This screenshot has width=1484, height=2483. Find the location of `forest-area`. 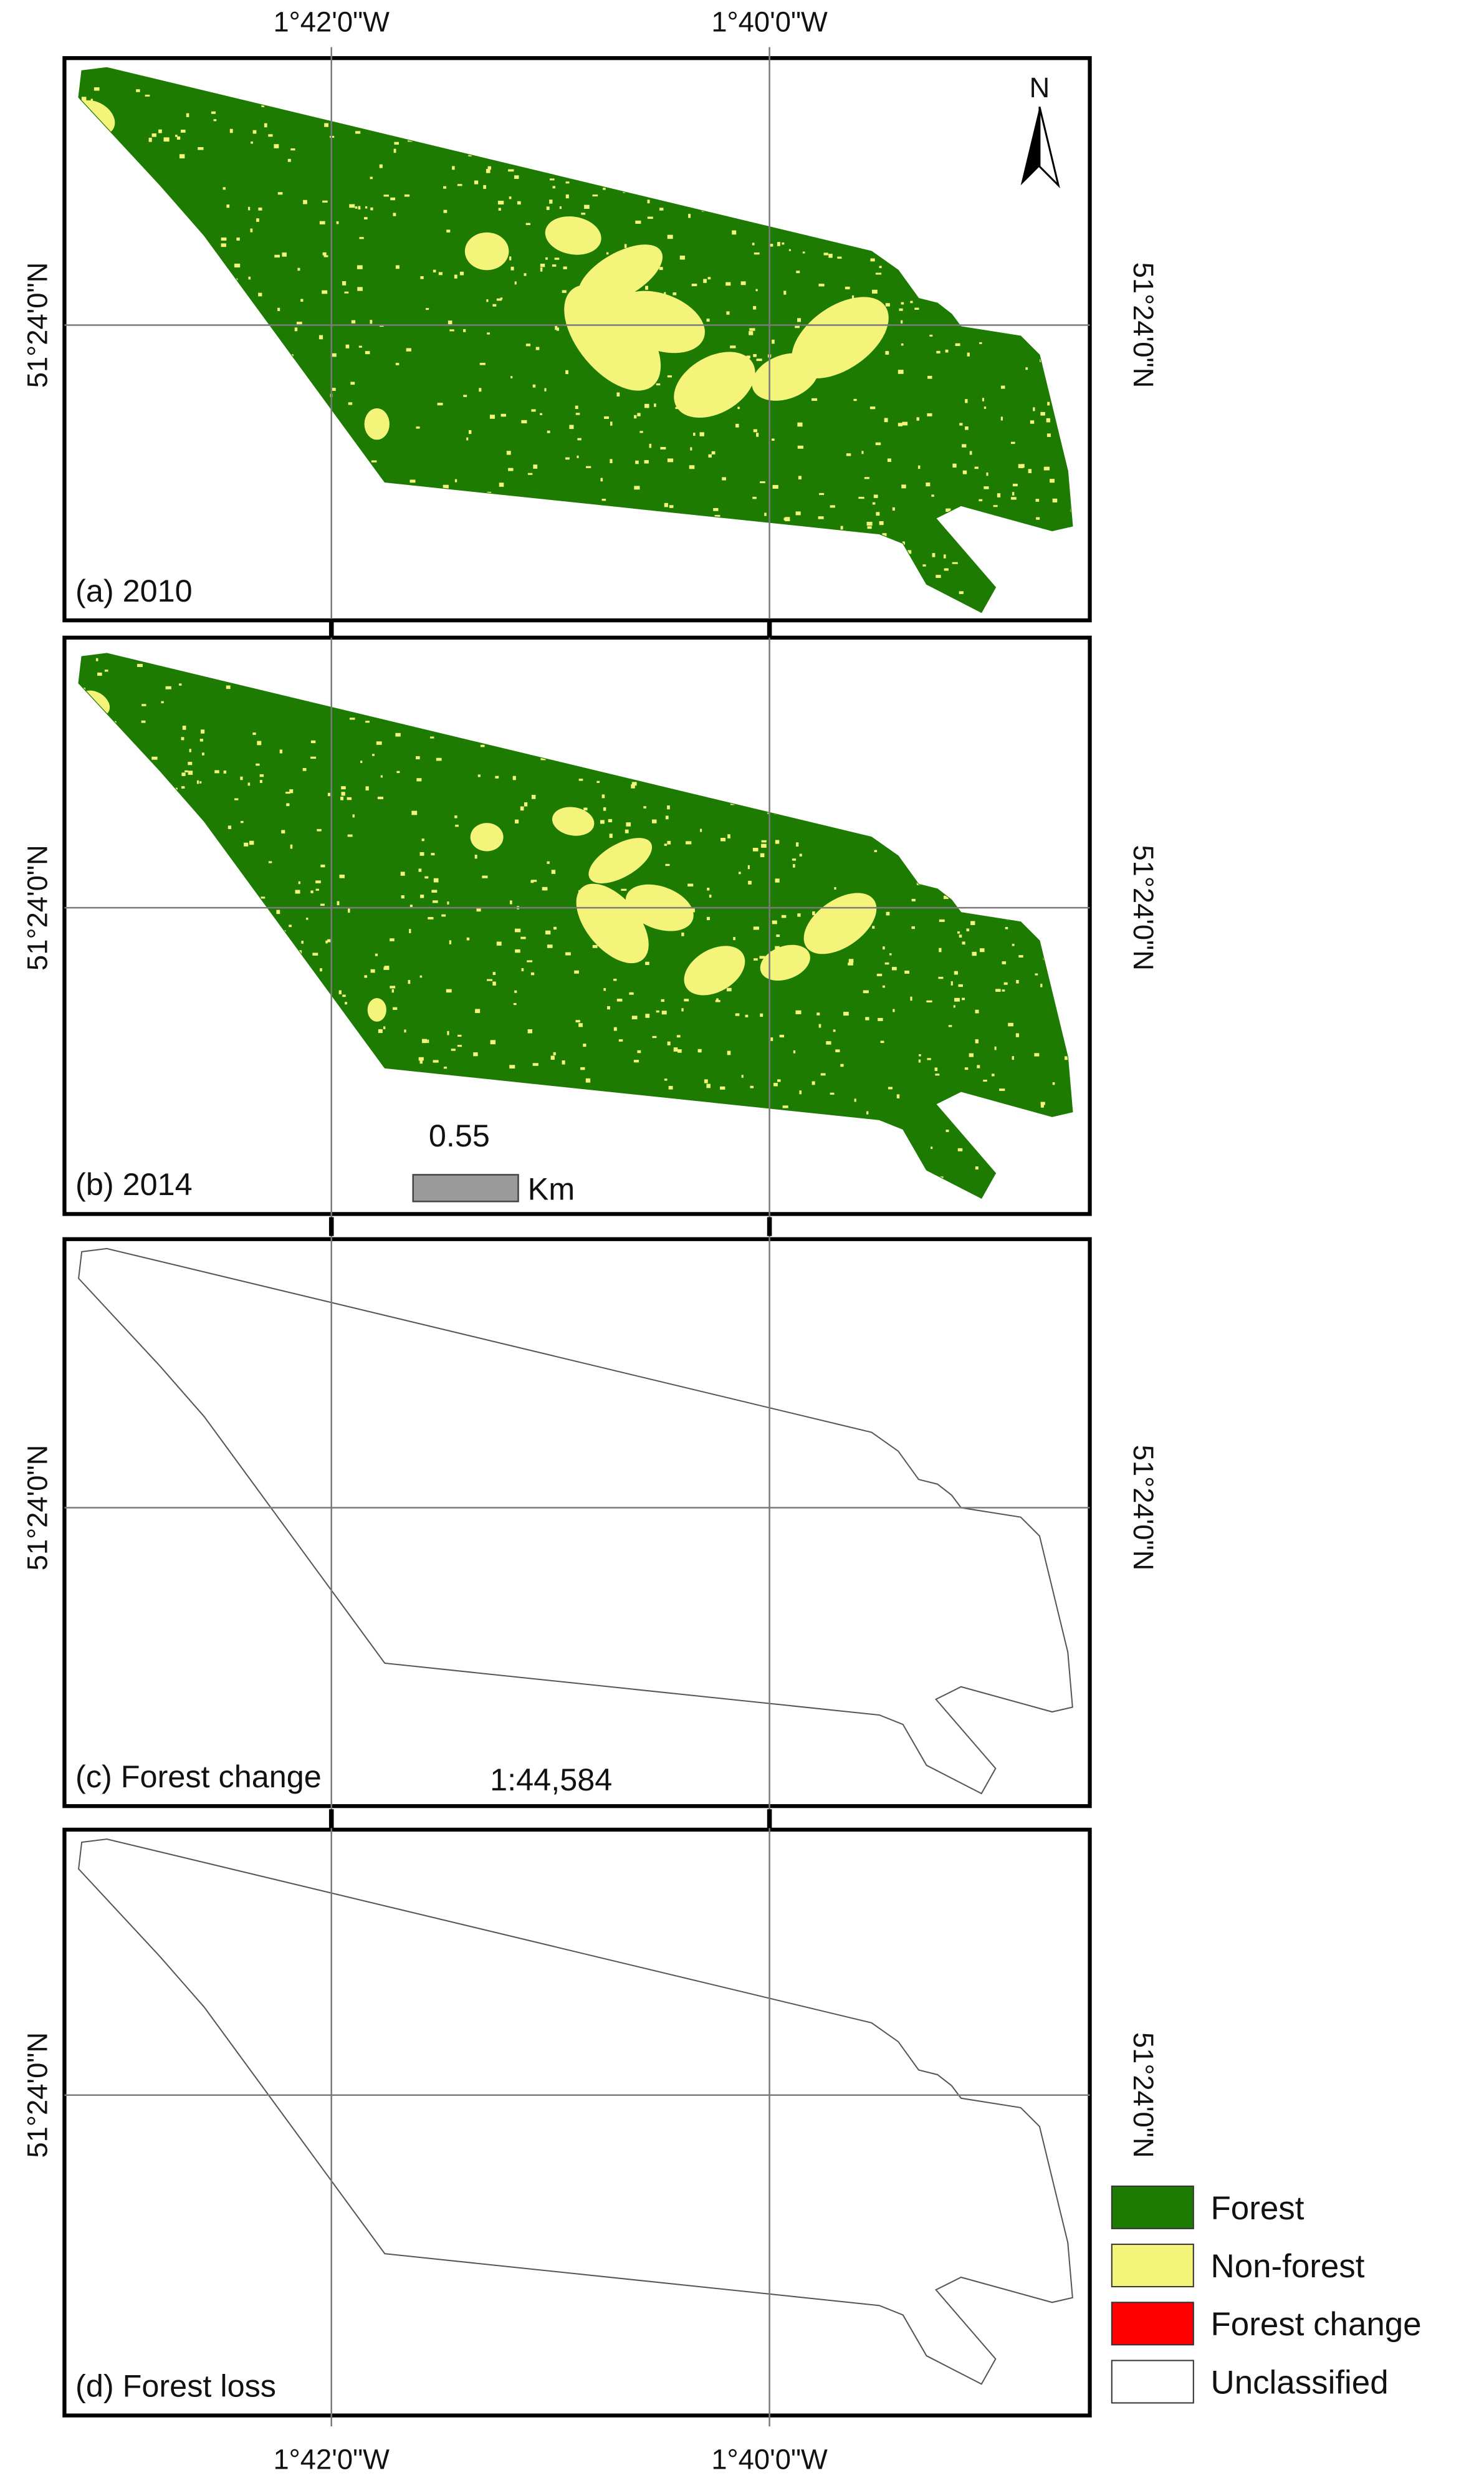

forest-area is located at coordinates (576, 926).